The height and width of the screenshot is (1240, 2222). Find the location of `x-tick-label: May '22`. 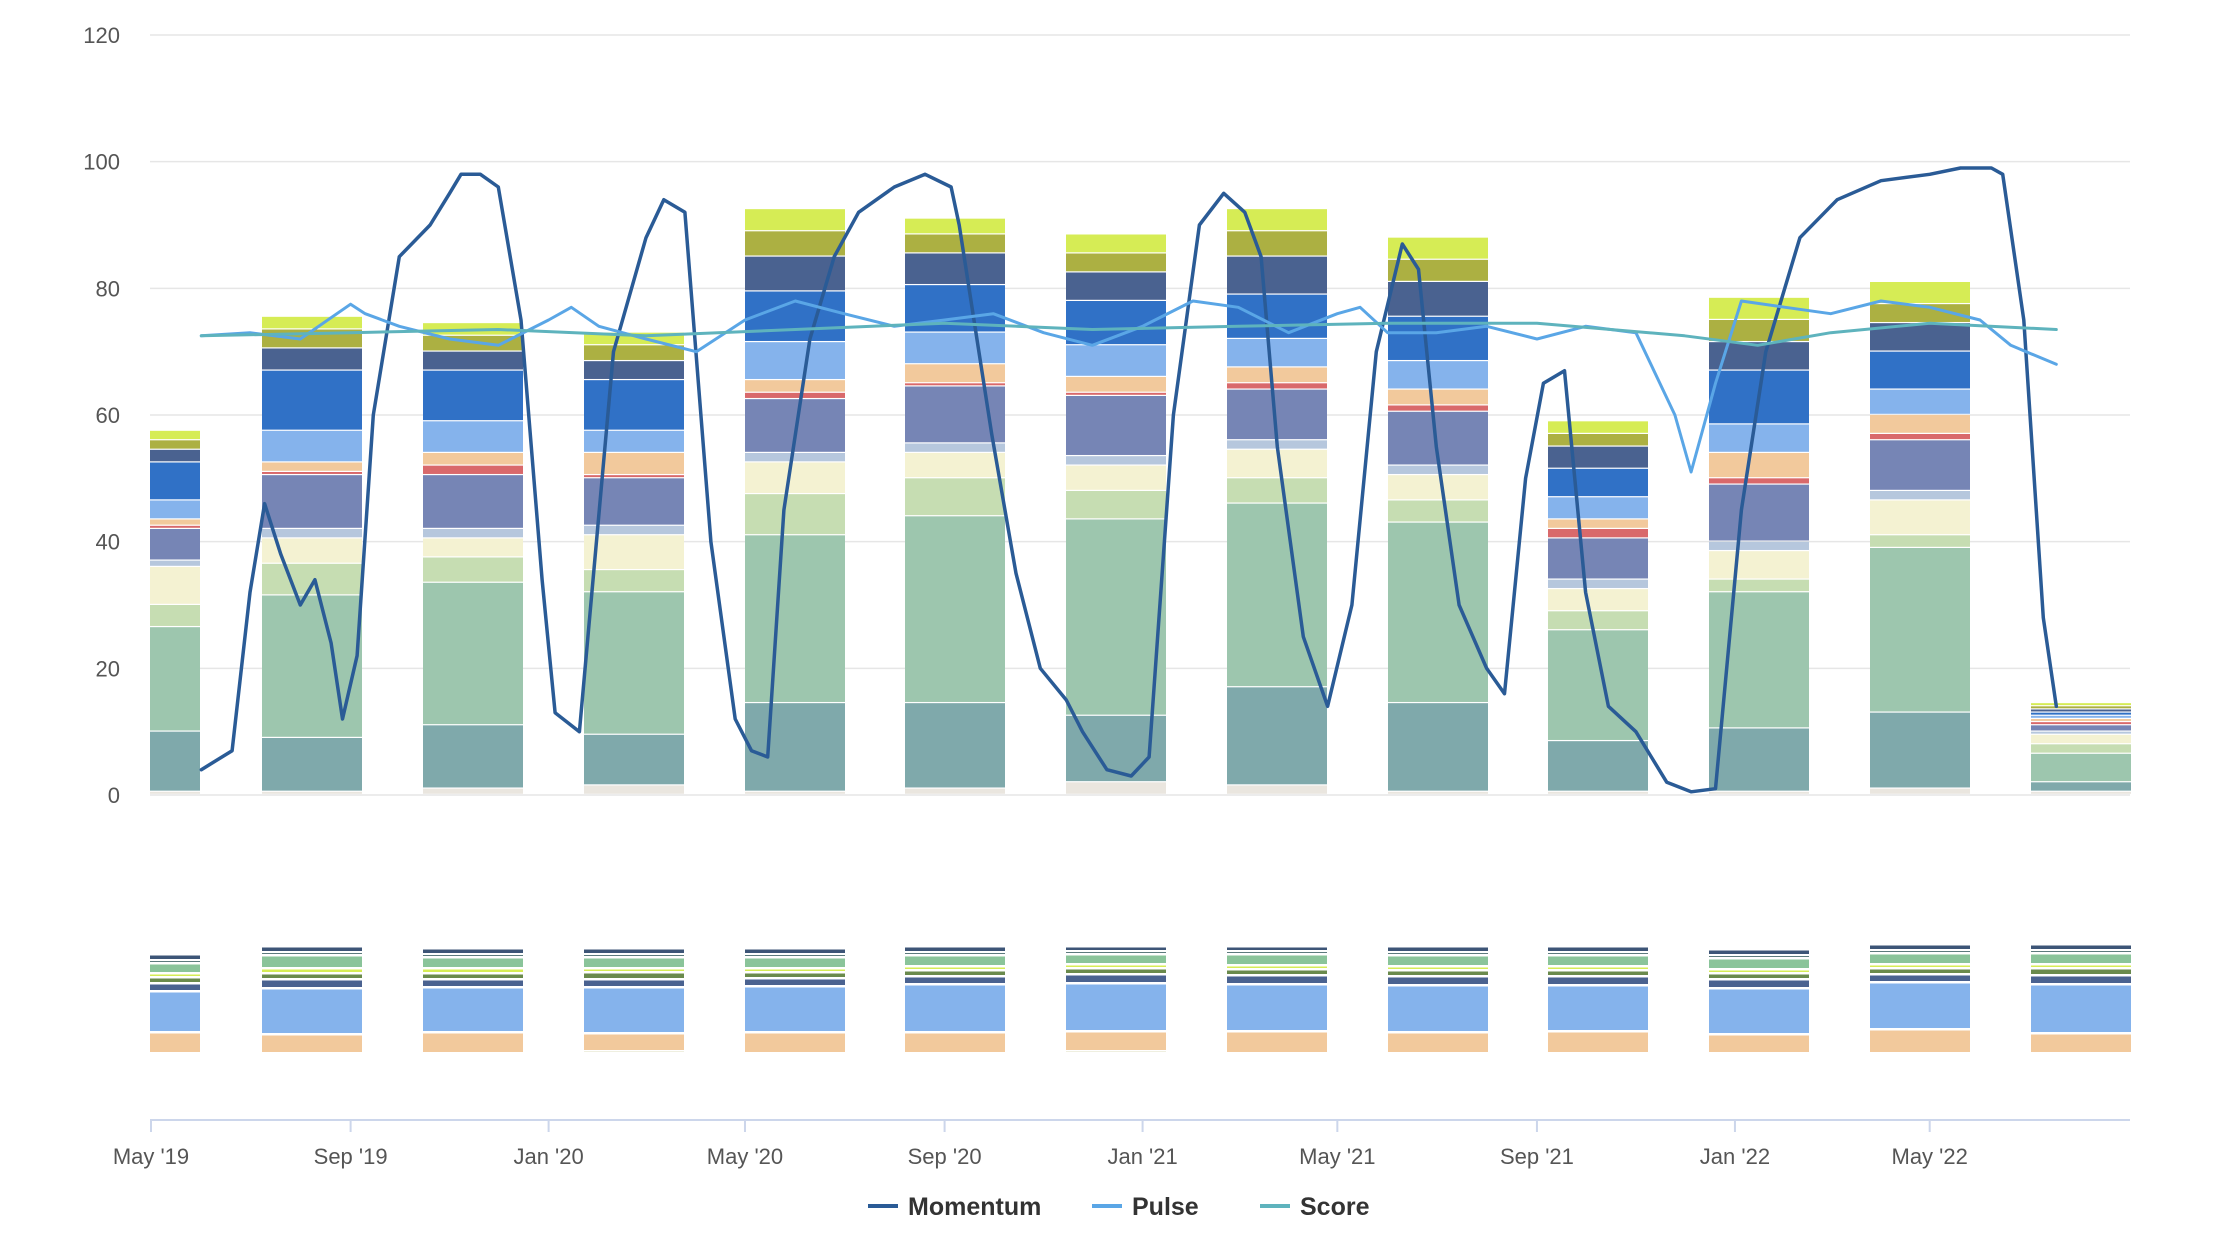

x-tick-label: May '22 is located at coordinates (1930, 1156).